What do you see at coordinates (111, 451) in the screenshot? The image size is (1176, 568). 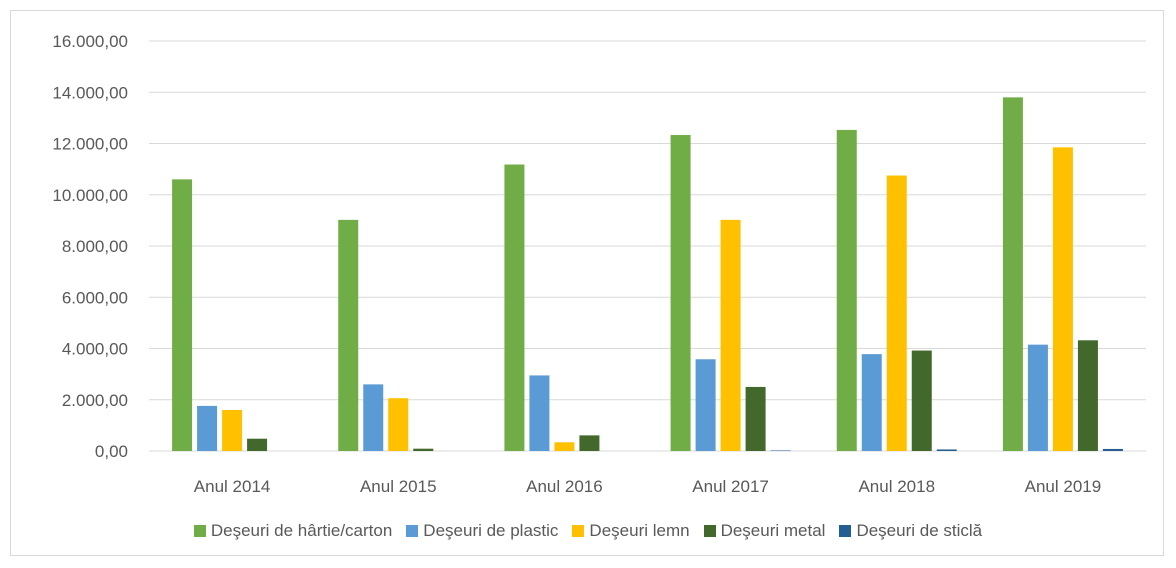 I see `y-tick-label: 0,00` at bounding box center [111, 451].